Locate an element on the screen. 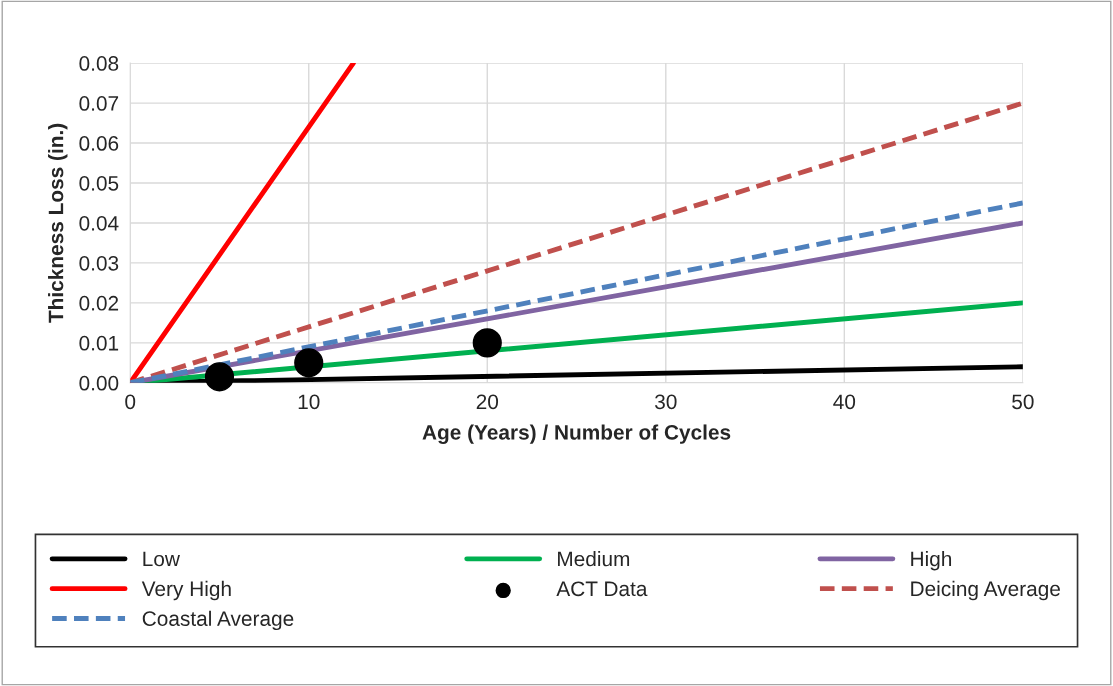  x-tick-label: 0 is located at coordinates (130, 402).